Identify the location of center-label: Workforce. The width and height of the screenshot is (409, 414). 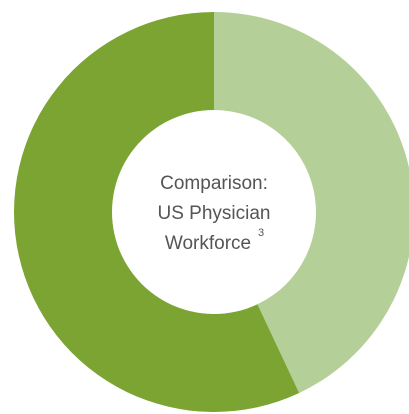
(208, 243).